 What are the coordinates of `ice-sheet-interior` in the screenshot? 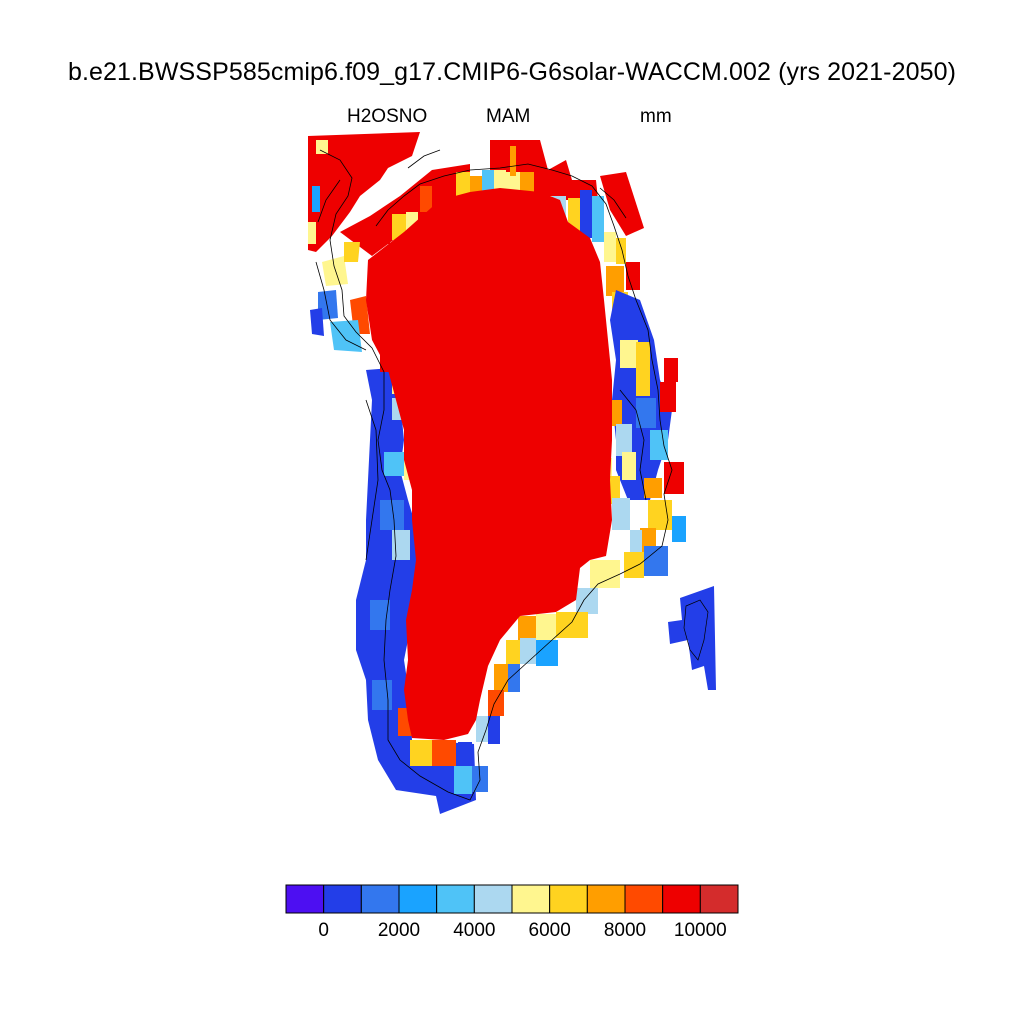 It's located at (489, 464).